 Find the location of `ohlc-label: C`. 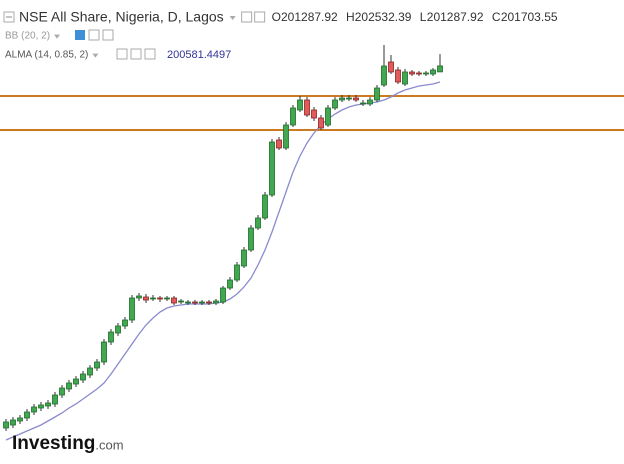

ohlc-label: C is located at coordinates (496, 17).